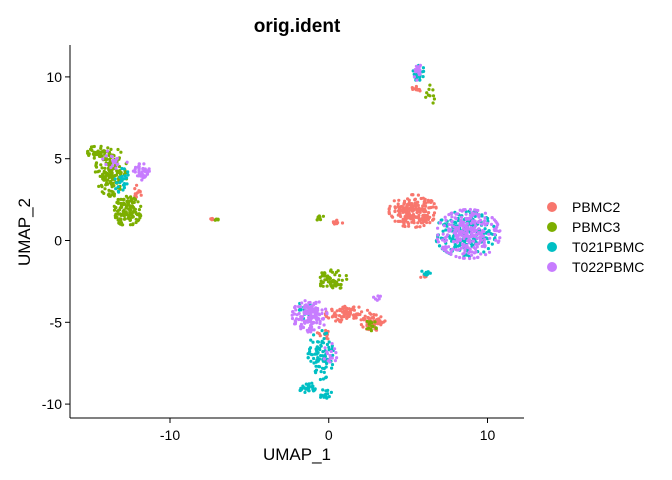 The width and height of the screenshot is (672, 480). I want to click on y-tick-label: -5, so click(56, 322).